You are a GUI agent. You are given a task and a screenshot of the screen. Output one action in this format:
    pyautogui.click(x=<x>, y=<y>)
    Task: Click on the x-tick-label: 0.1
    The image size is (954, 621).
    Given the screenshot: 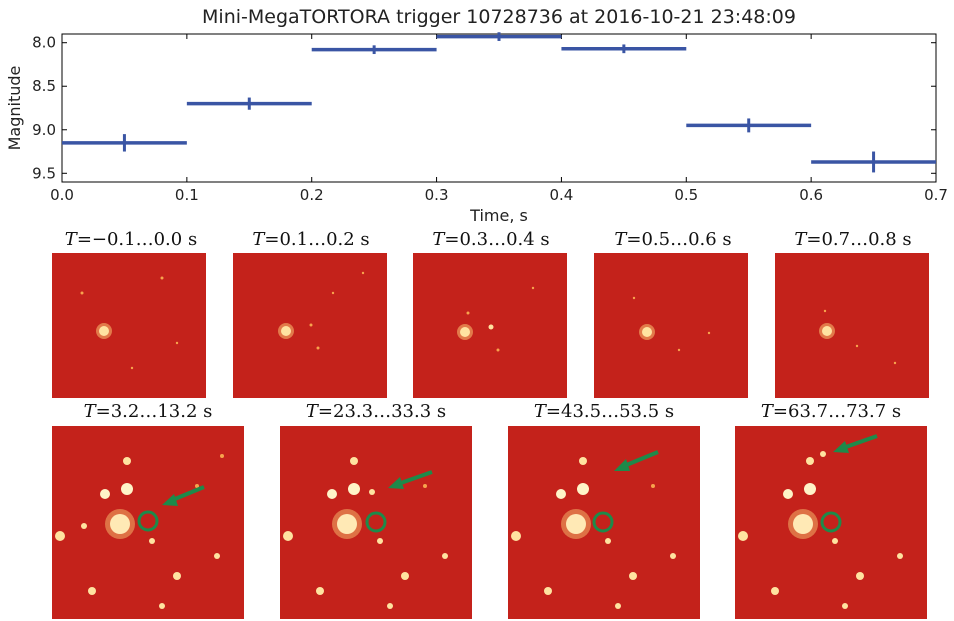 What is the action you would take?
    pyautogui.click(x=187, y=195)
    